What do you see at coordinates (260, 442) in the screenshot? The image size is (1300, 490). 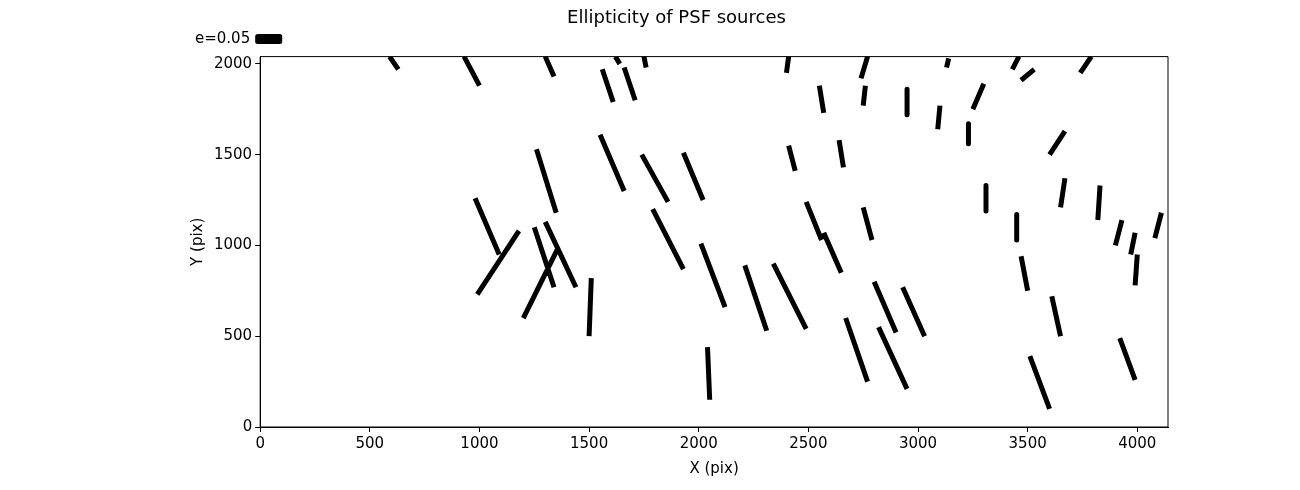 I see `x-tick-label: 0` at bounding box center [260, 442].